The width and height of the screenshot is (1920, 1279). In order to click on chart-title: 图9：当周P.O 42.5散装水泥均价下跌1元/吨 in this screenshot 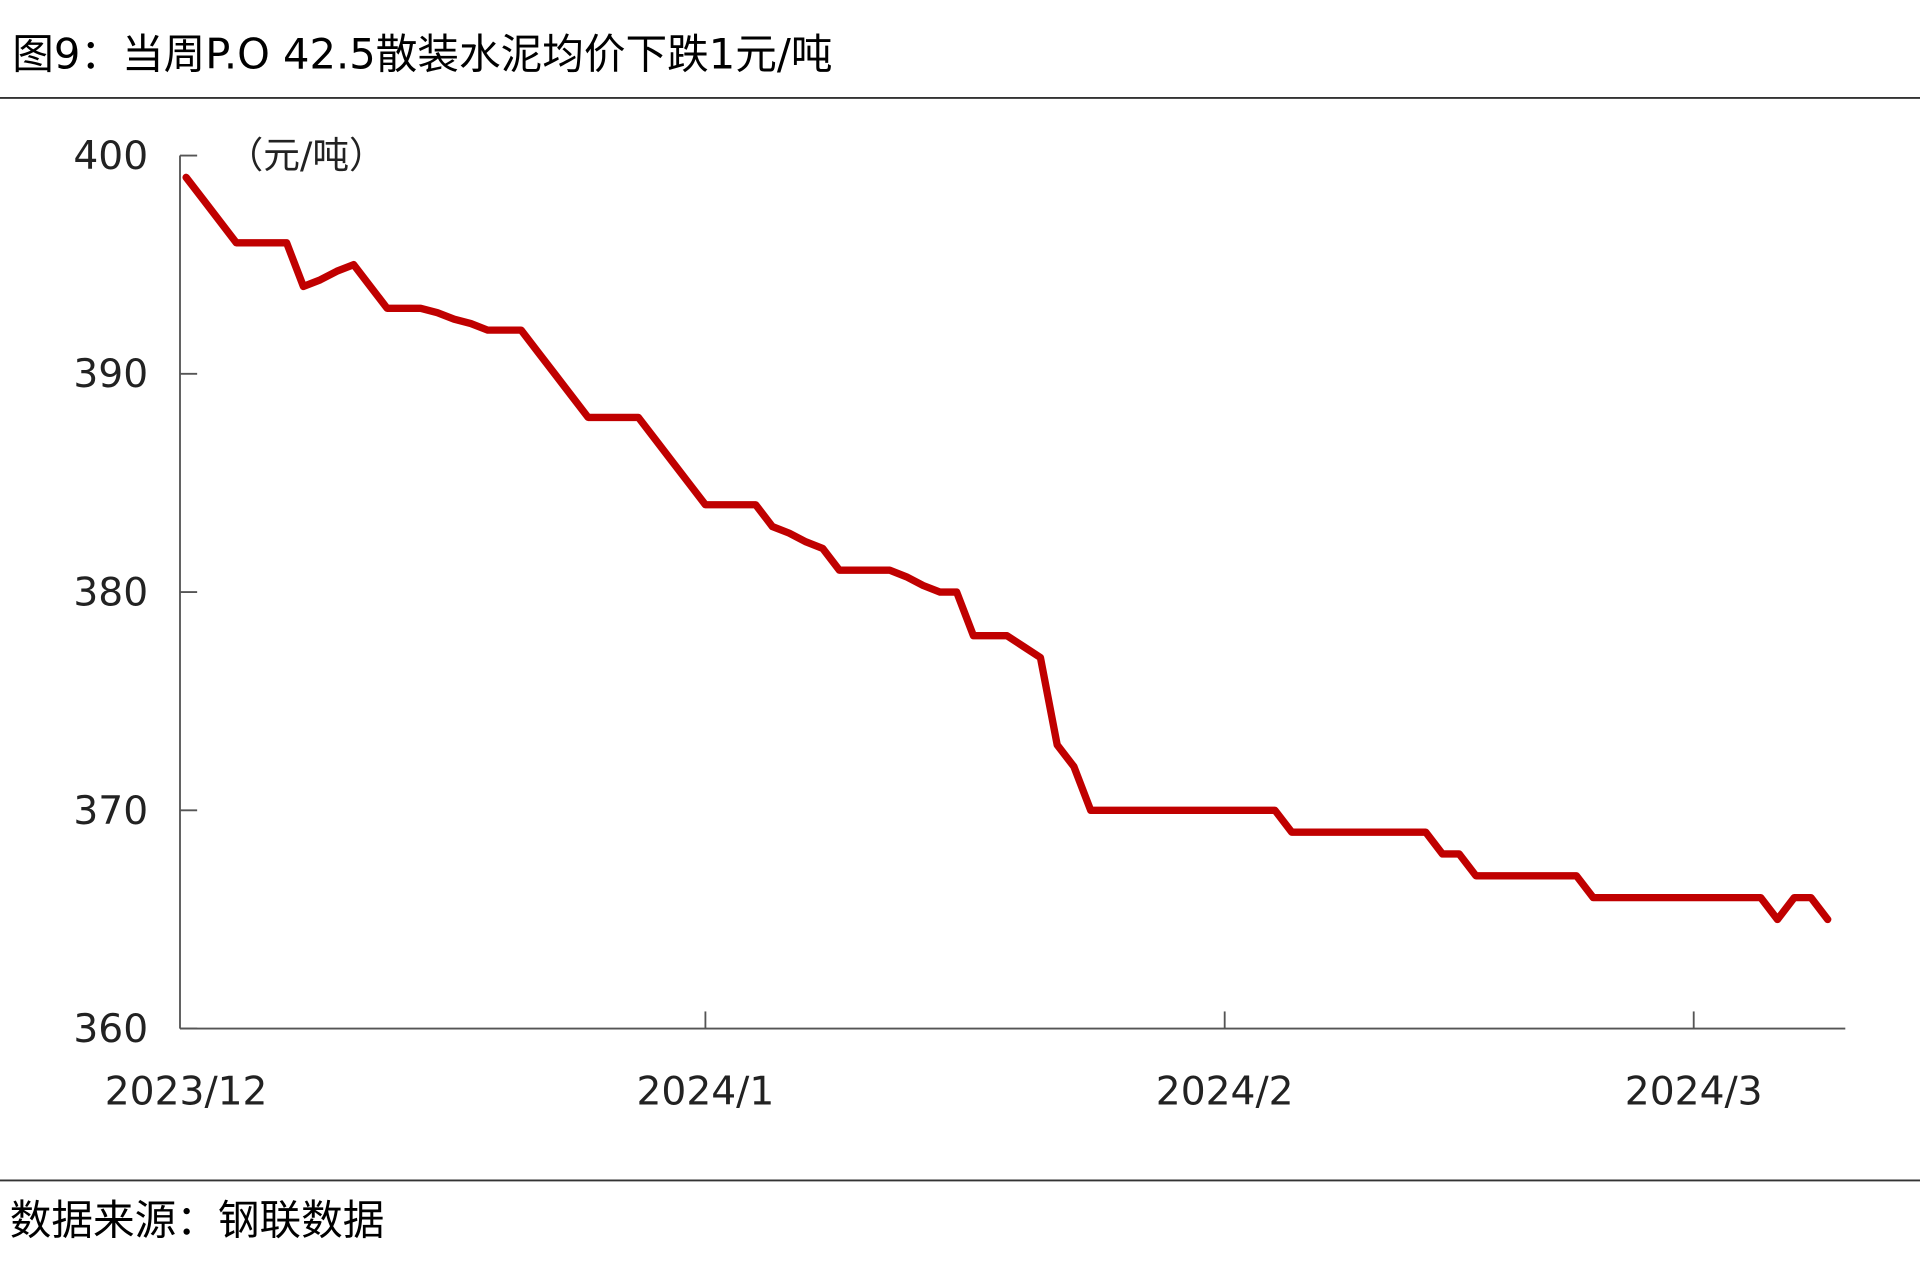, I will do `click(422, 54)`.